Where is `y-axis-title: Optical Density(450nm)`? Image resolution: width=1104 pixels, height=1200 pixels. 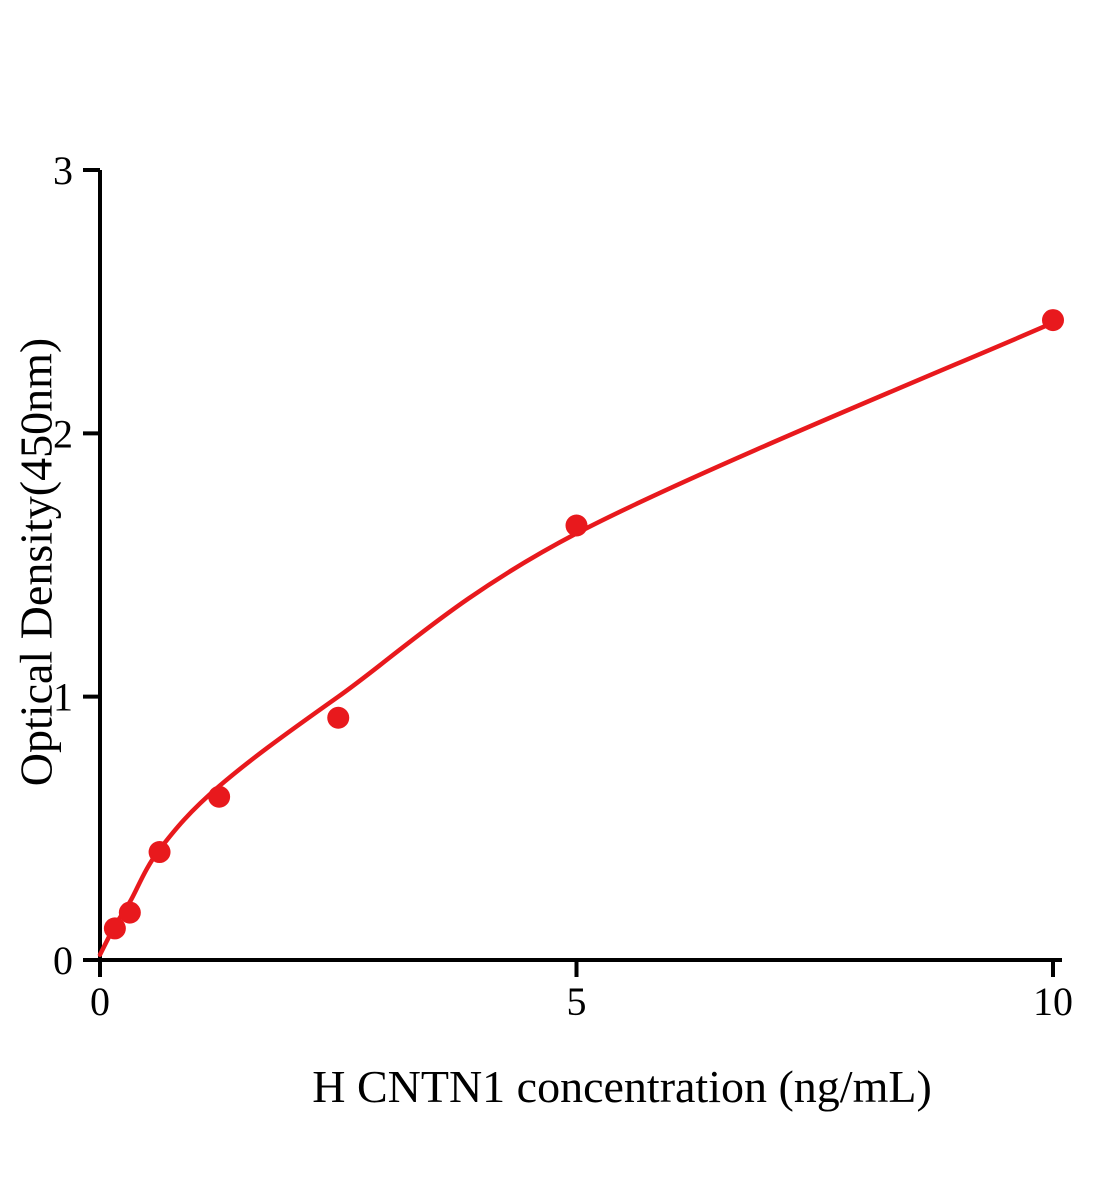
y-axis-title: Optical Density(450nm) is located at coordinates (36, 562).